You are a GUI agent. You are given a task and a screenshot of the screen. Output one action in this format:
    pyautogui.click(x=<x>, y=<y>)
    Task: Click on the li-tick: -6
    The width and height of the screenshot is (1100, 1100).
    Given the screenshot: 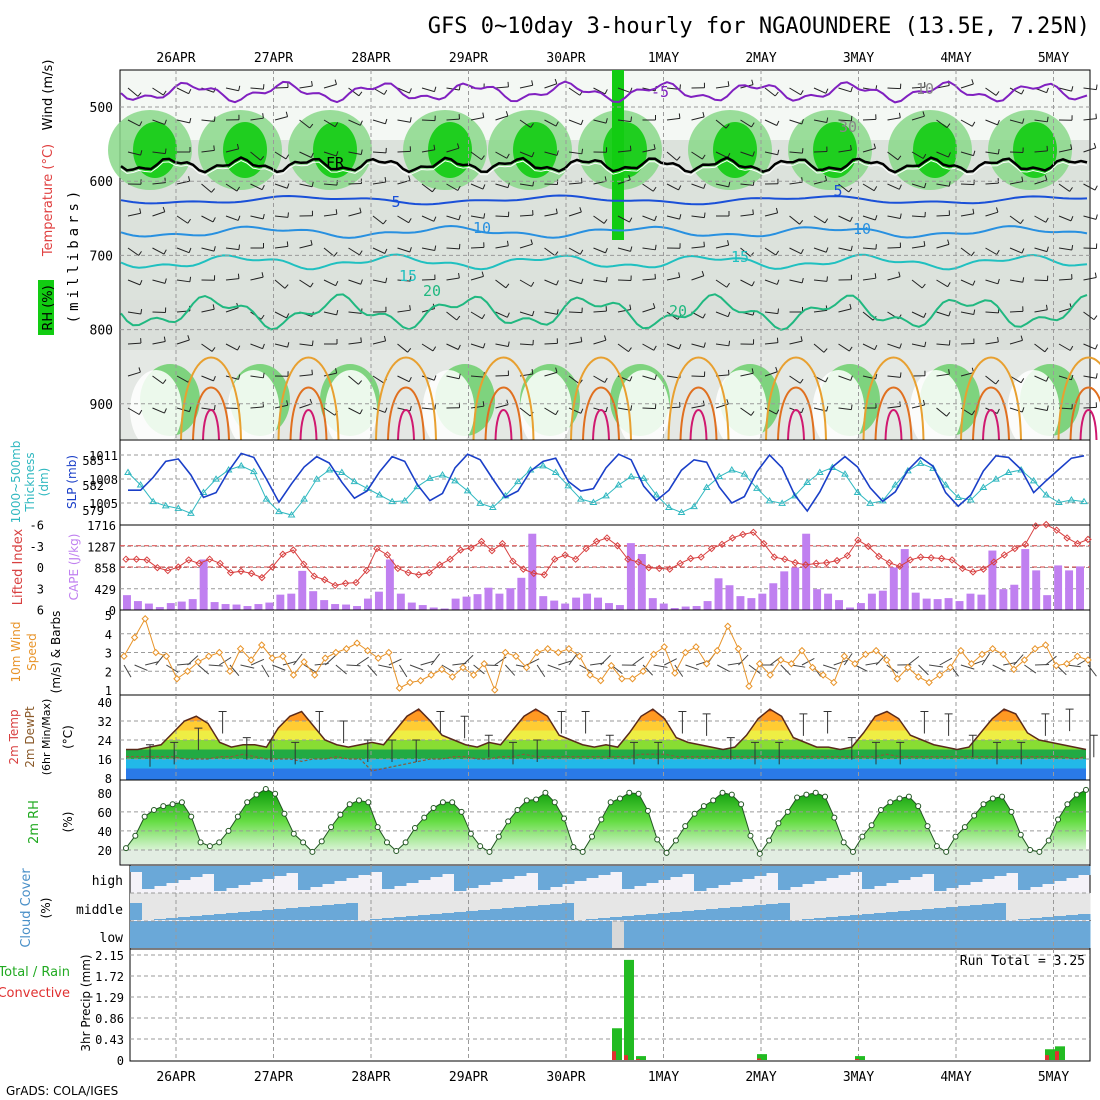 What is the action you would take?
    pyautogui.click(x=37, y=526)
    